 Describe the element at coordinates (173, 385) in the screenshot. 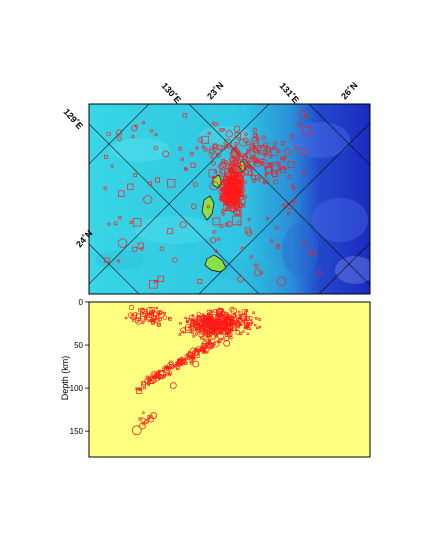

I see `large-event-marker` at that location.